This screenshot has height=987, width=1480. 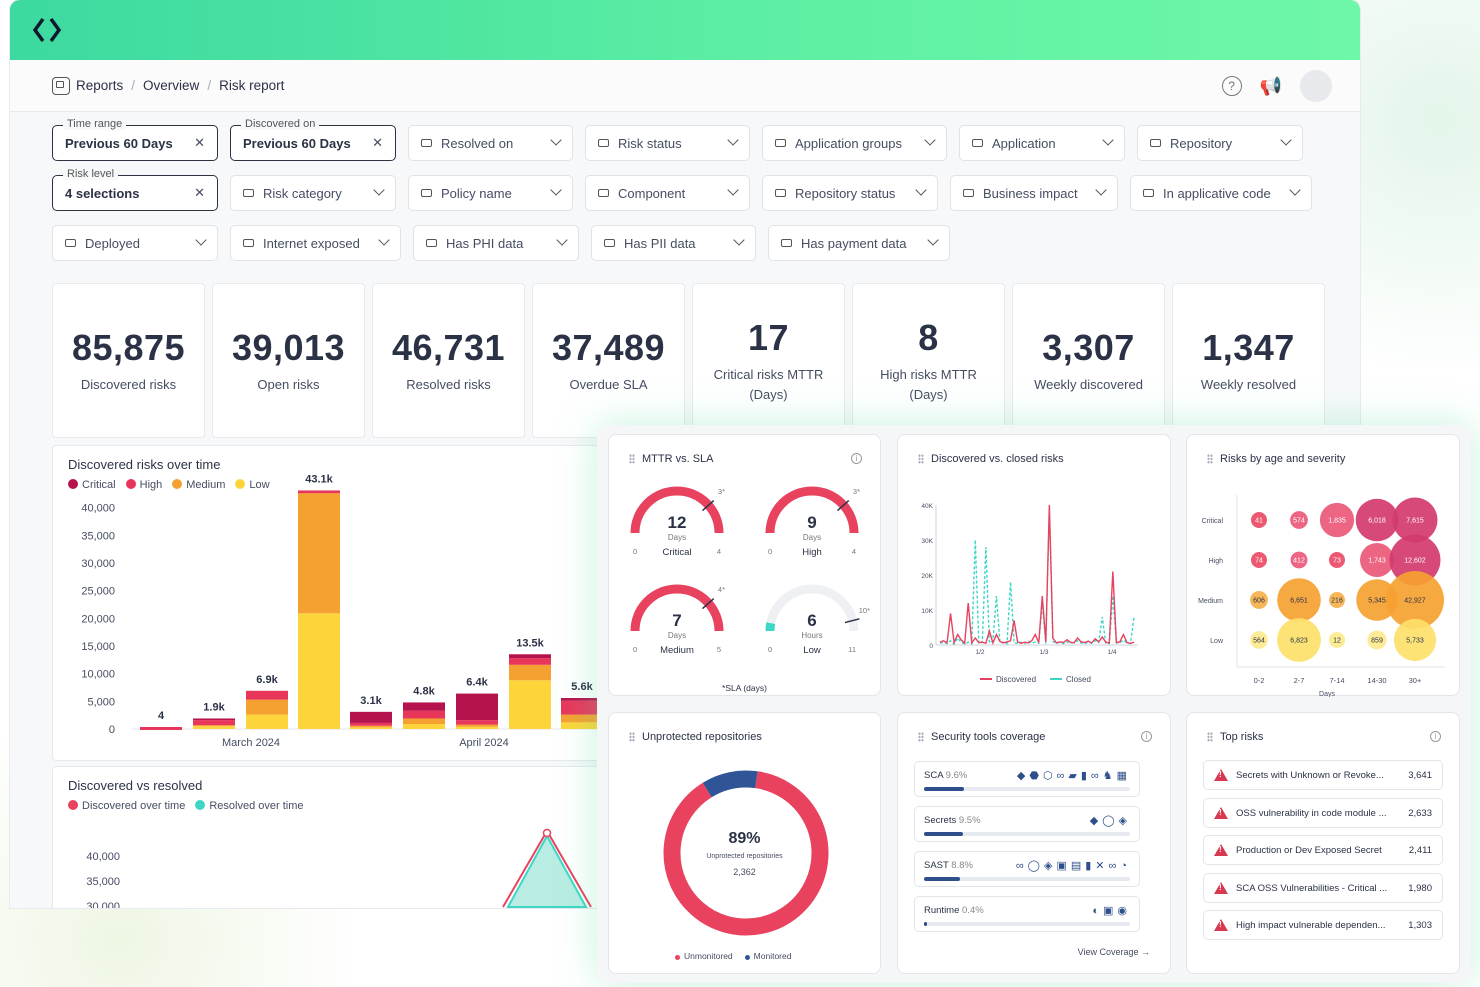 What do you see at coordinates (1070, 679) in the screenshot?
I see `legend-closed: Closed` at bounding box center [1070, 679].